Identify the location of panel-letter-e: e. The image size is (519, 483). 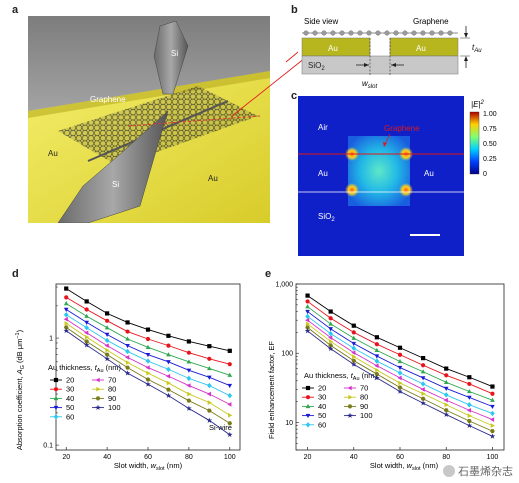
(268, 274).